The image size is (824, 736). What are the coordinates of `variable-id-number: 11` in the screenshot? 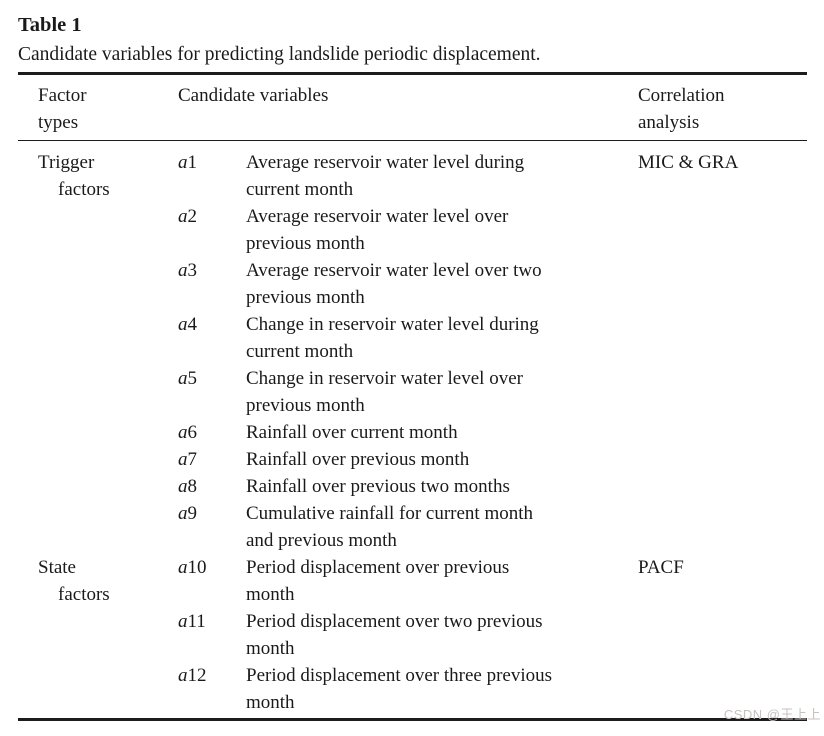 It's located at (196, 621).